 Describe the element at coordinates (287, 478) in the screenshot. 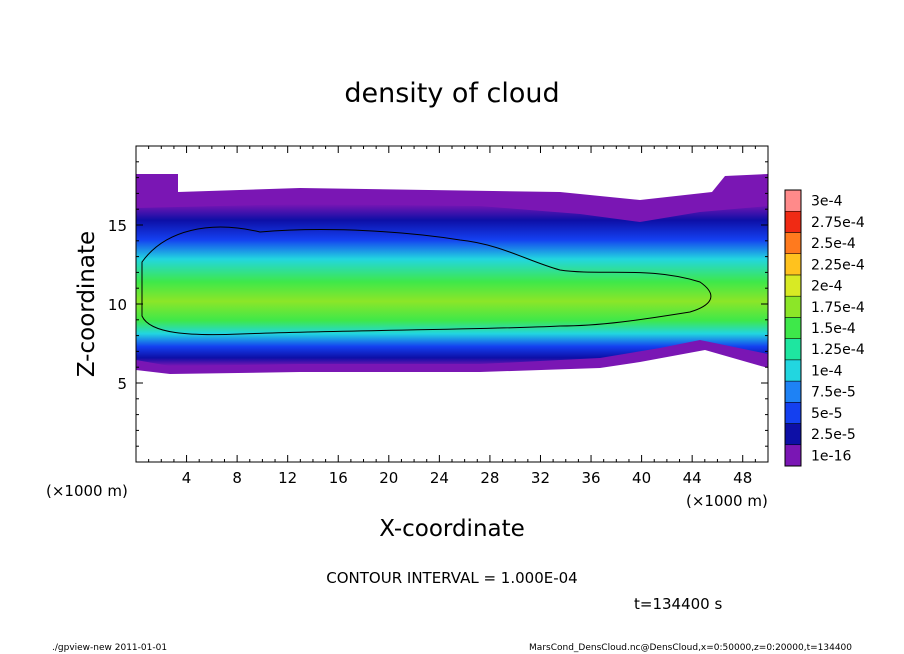

I see `x-tick-label: 12` at that location.